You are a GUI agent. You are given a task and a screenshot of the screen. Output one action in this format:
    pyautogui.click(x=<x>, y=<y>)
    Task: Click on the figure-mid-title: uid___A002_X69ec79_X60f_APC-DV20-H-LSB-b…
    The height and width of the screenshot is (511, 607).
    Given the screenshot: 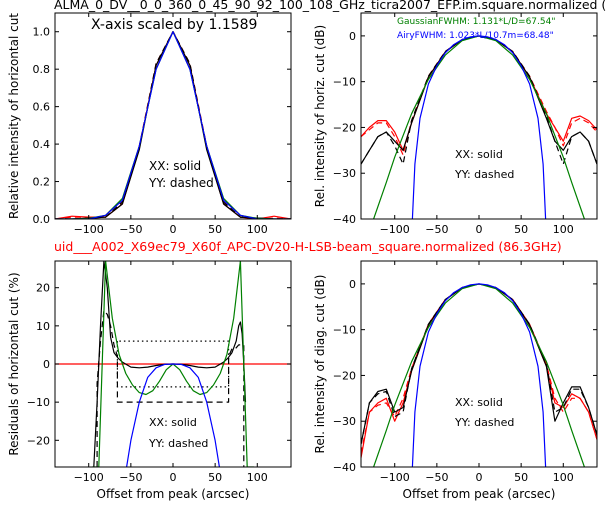 What is the action you would take?
    pyautogui.click(x=308, y=246)
    